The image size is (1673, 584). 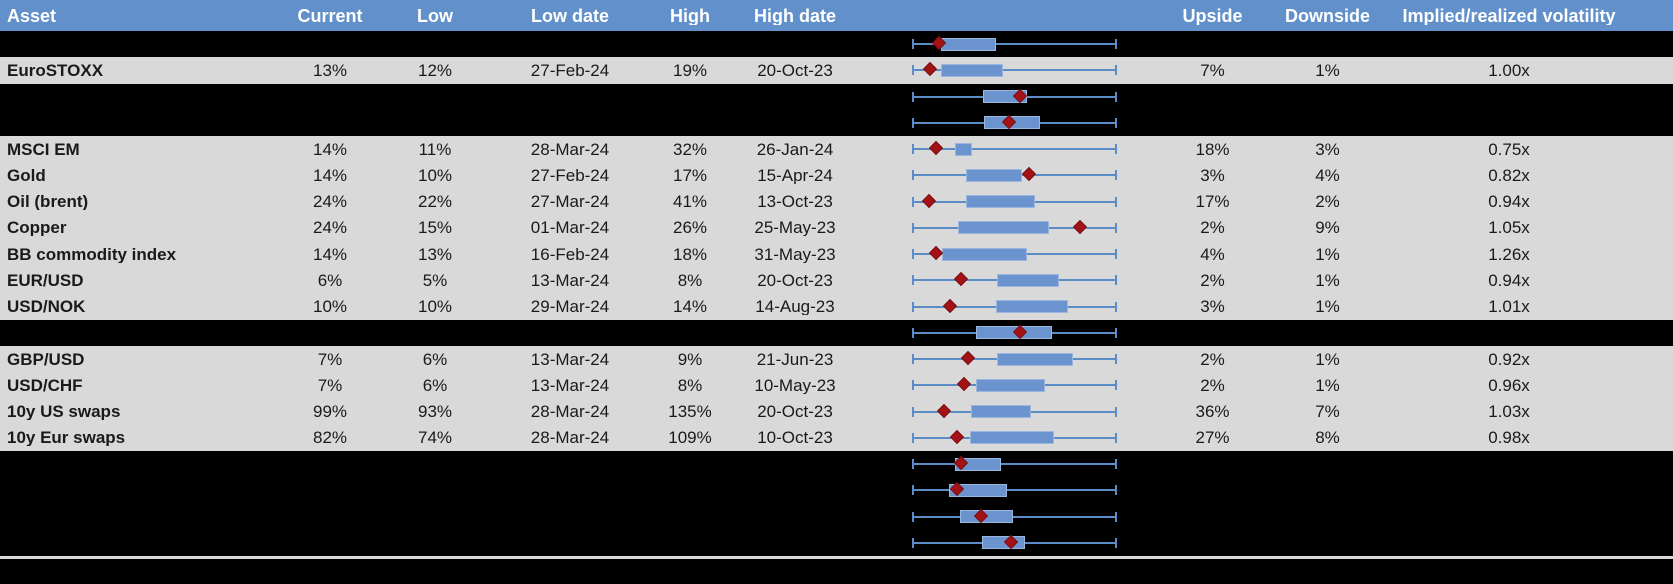 I want to click on low-value: 93%, so click(x=435, y=412).